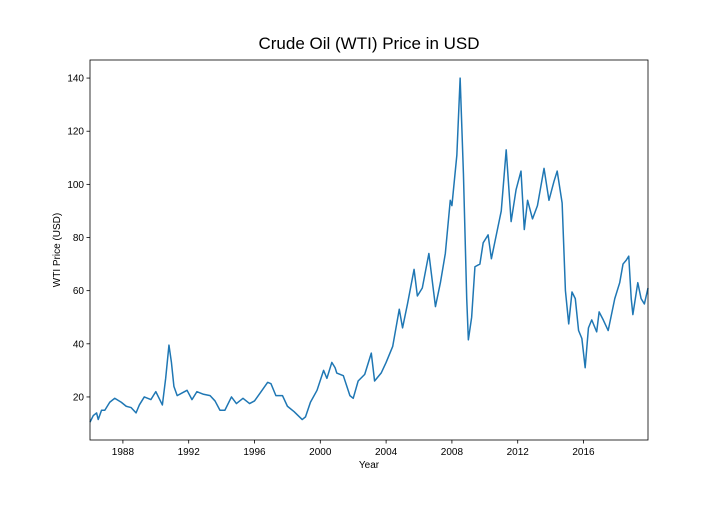 The height and width of the screenshot is (509, 720). What do you see at coordinates (75, 185) in the screenshot?
I see `y-tick-label: 100` at bounding box center [75, 185].